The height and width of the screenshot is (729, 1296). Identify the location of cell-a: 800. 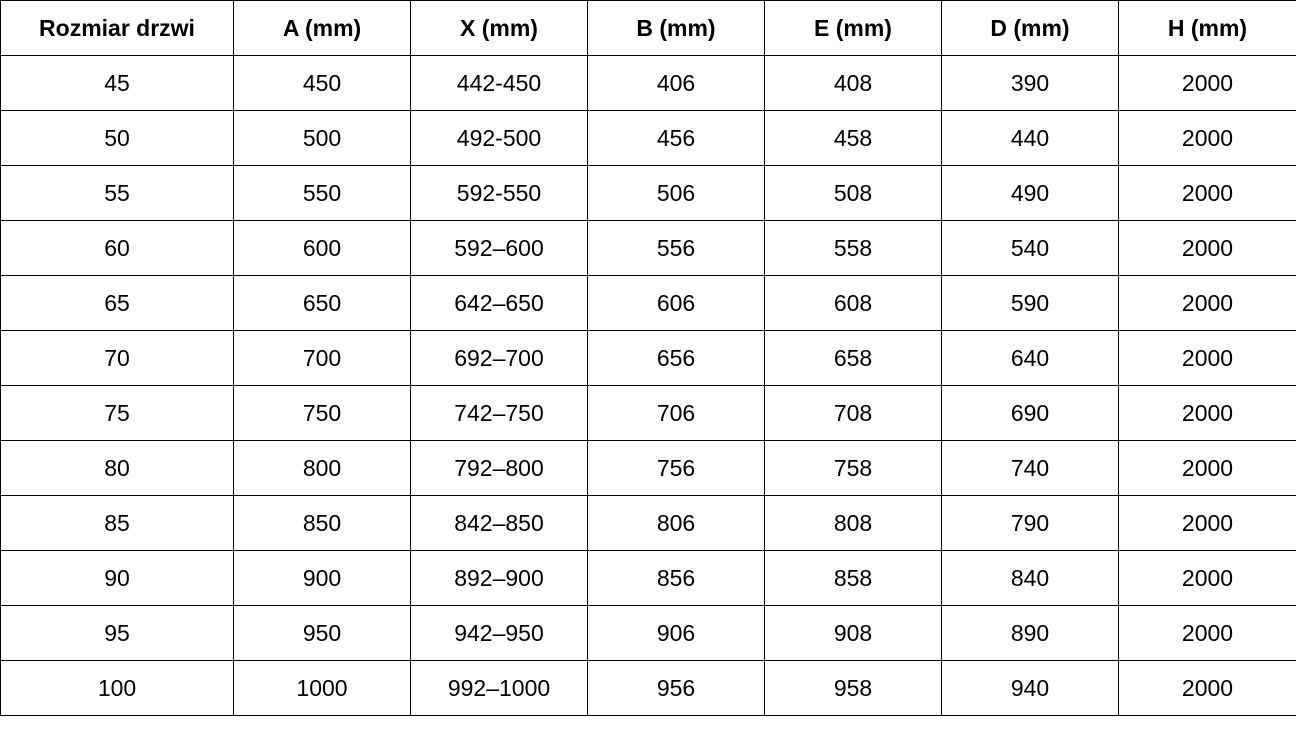
(322, 468).